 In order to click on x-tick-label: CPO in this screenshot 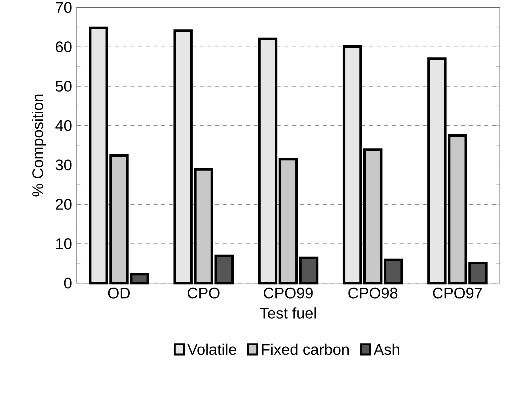, I will do `click(204, 293)`.